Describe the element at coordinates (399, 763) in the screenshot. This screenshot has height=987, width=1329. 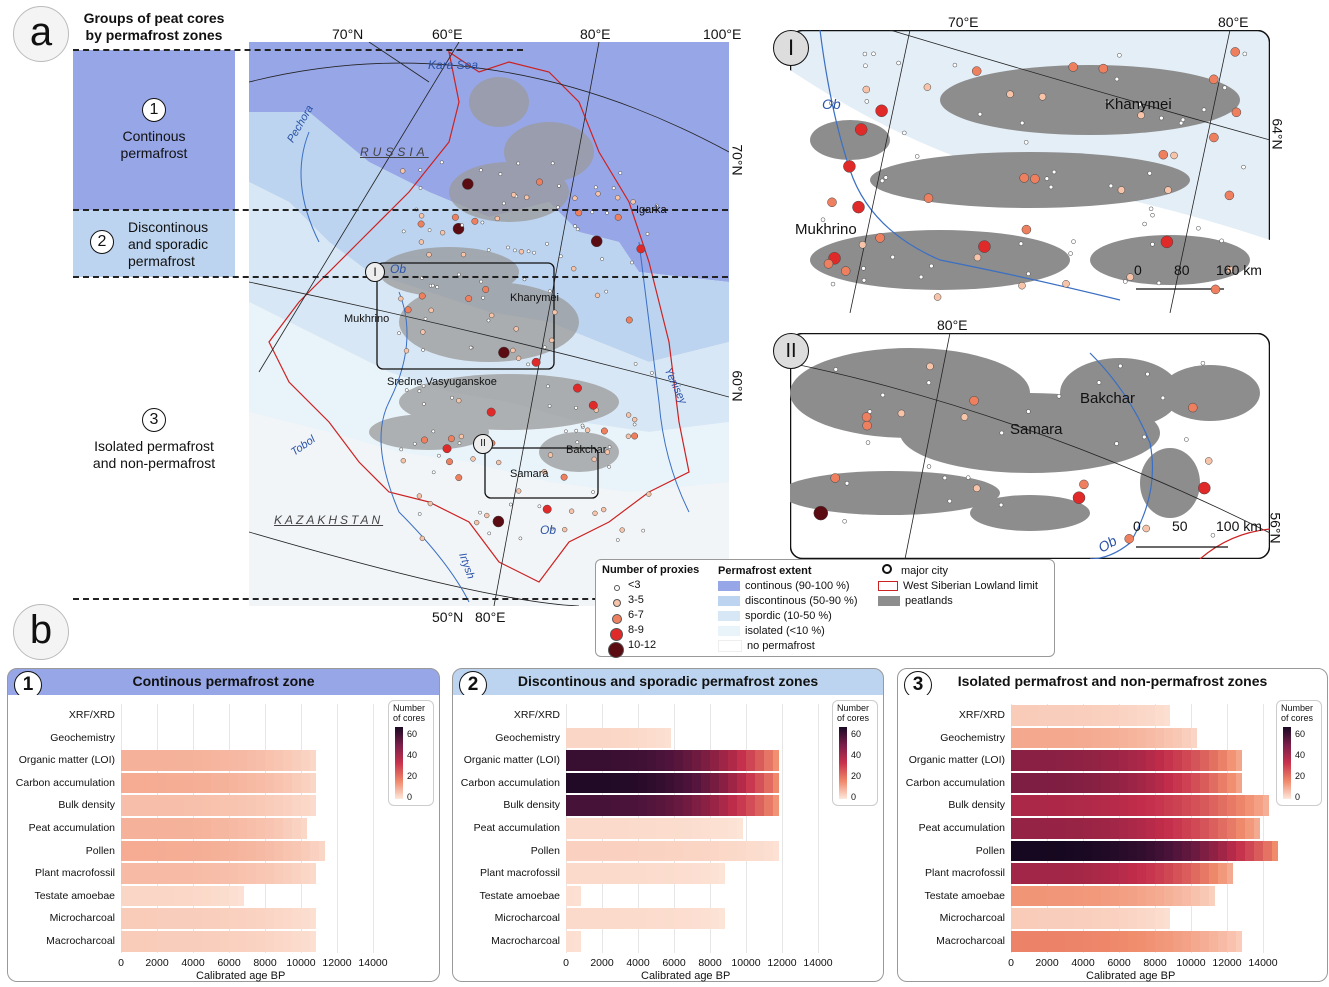
I see `colorbar-gradient` at that location.